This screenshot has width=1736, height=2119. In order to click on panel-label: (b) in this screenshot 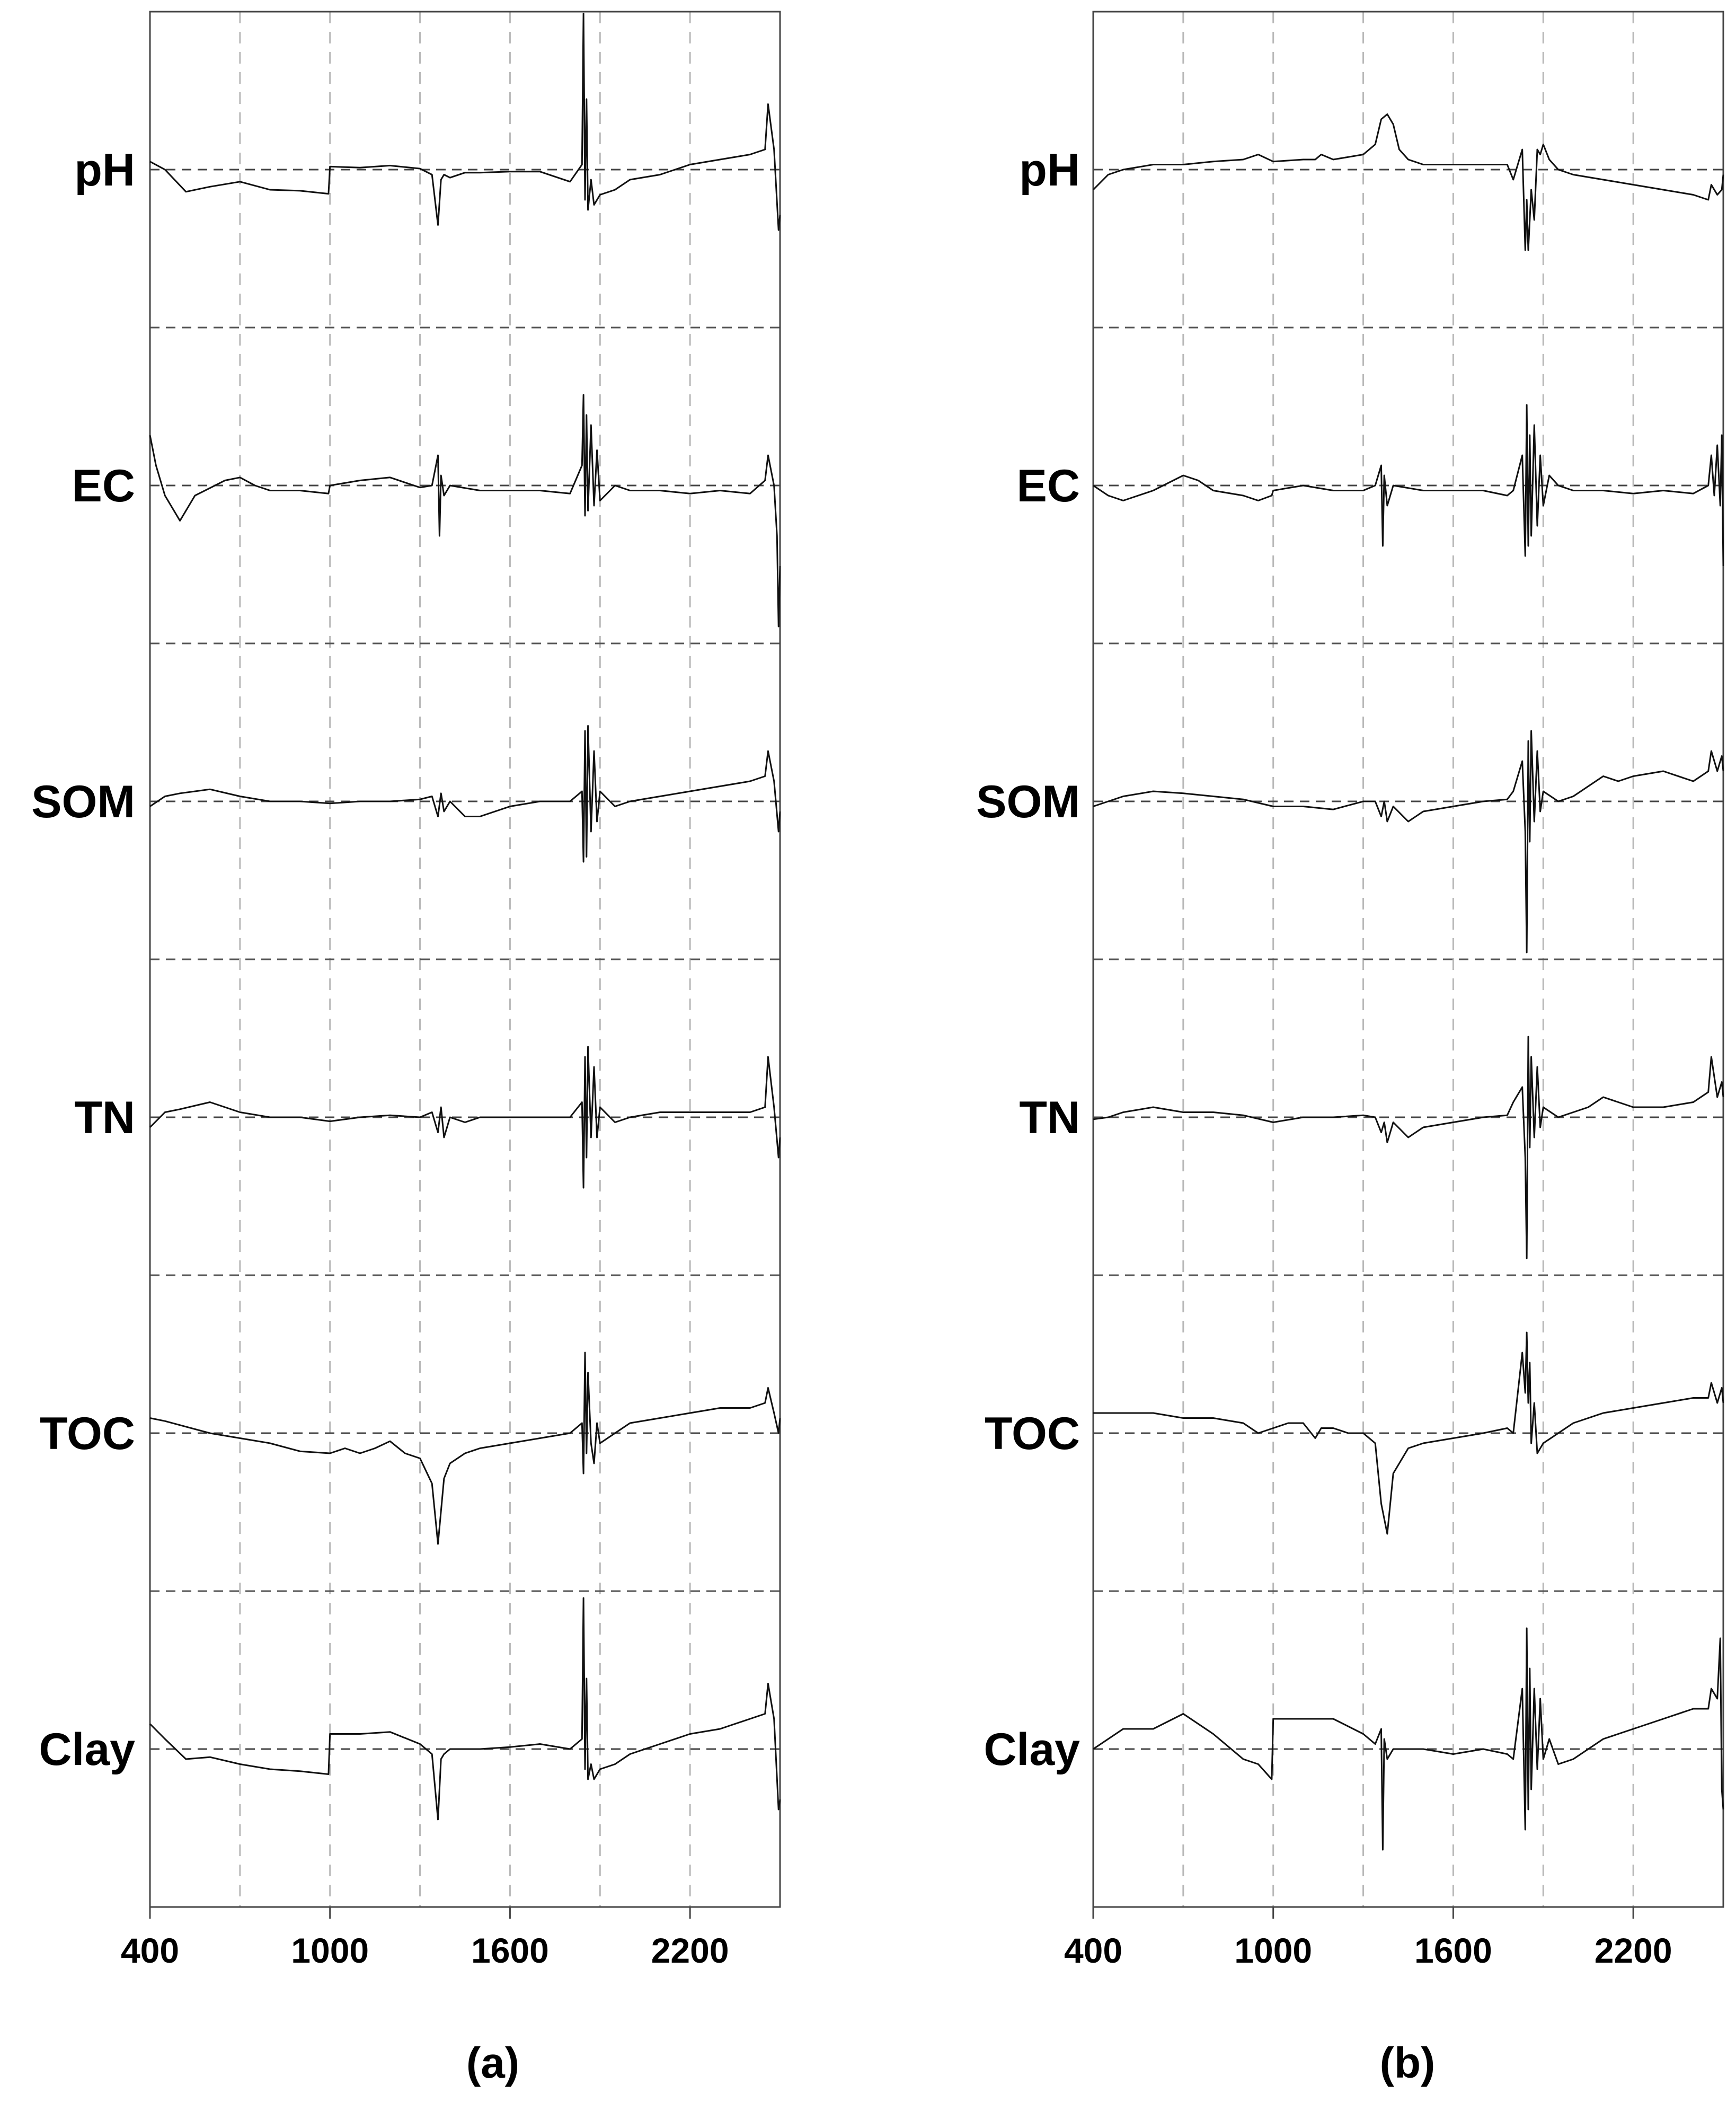, I will do `click(1408, 2063)`.